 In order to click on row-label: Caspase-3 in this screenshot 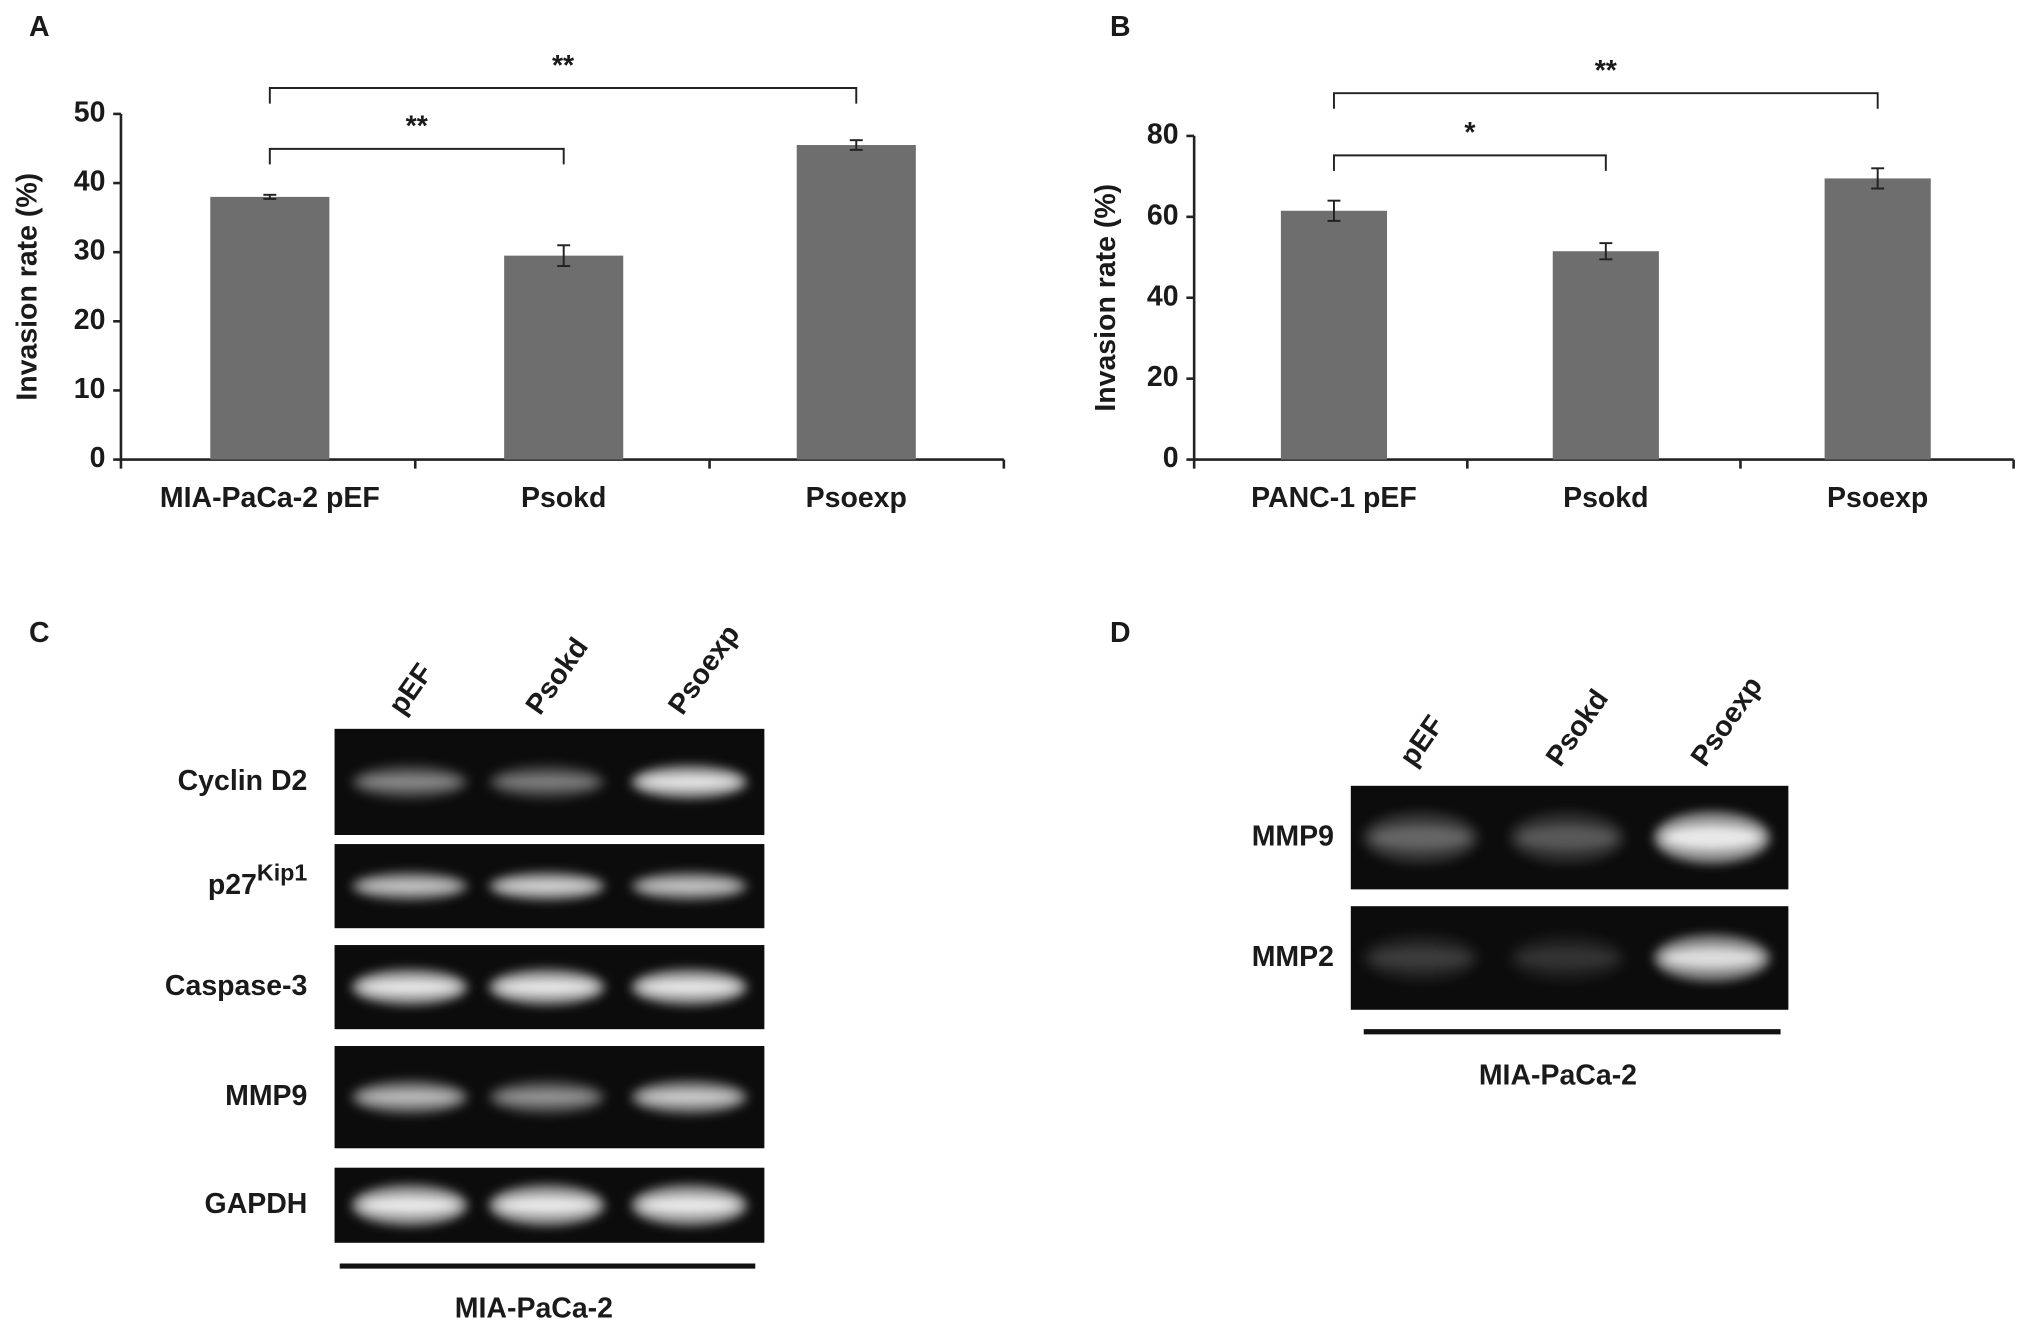, I will do `click(236, 986)`.